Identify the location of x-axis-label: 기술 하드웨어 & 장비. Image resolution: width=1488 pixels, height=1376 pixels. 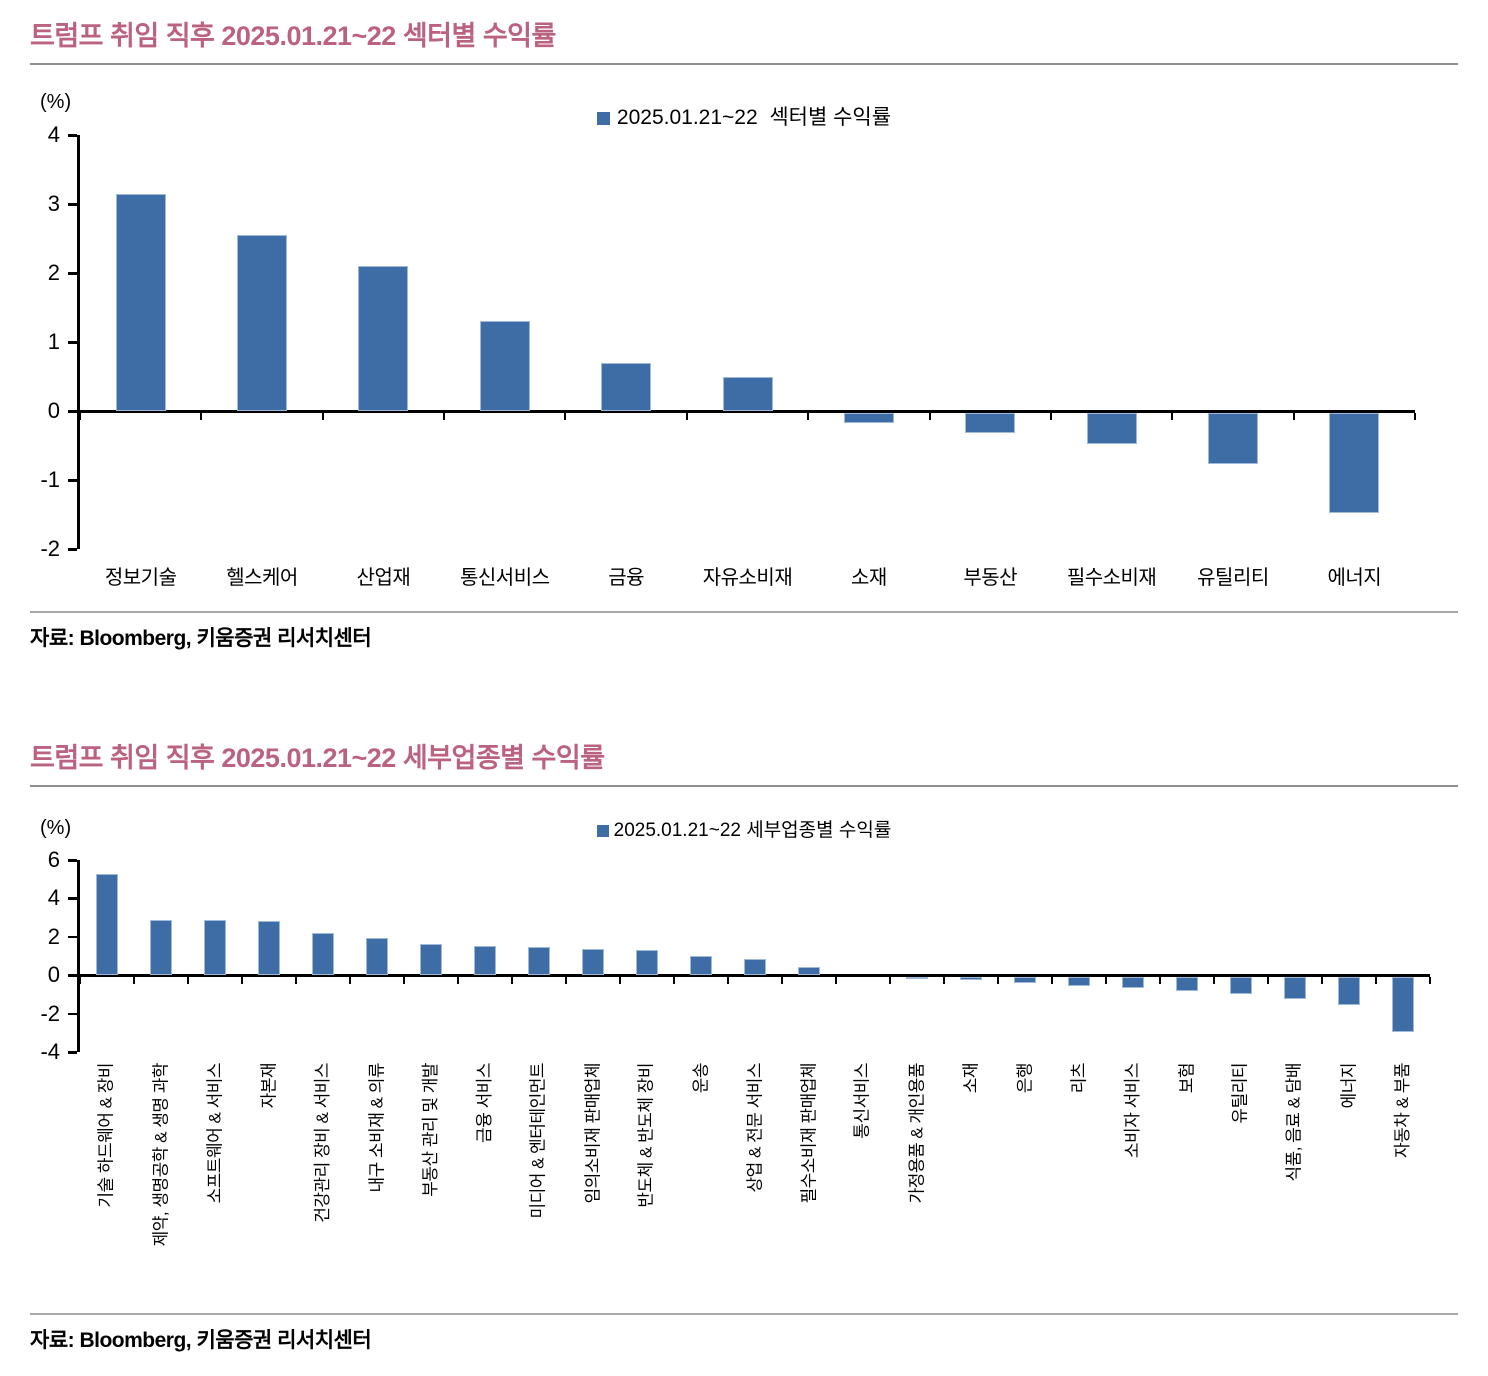
(106, 1135).